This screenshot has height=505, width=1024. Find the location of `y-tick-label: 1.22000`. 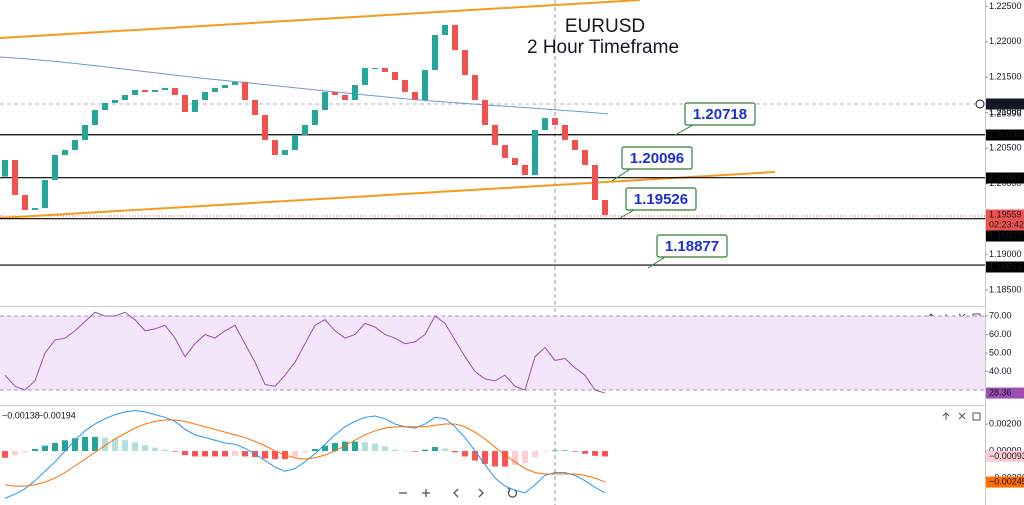

y-tick-label: 1.22000 is located at coordinates (1005, 41).